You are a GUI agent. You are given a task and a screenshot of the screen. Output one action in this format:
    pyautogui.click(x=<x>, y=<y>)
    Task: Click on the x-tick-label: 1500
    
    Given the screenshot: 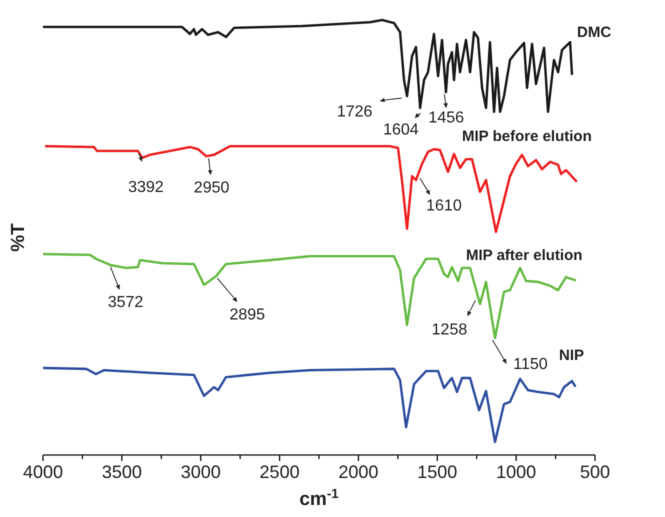 What is the action you would take?
    pyautogui.click(x=437, y=472)
    